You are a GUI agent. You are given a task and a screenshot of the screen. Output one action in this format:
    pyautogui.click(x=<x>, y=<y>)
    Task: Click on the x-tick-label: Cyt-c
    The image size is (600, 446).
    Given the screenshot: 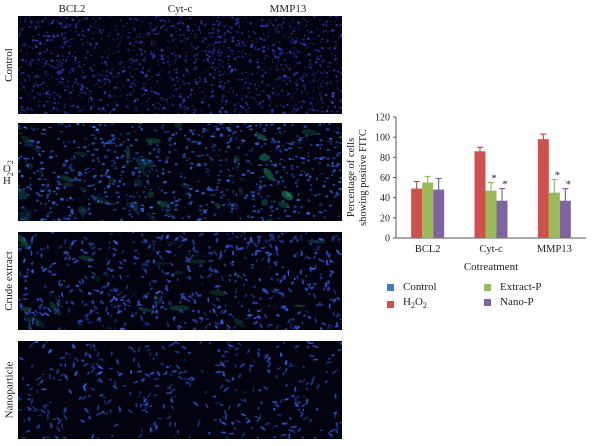 What is the action you would take?
    pyautogui.click(x=491, y=249)
    